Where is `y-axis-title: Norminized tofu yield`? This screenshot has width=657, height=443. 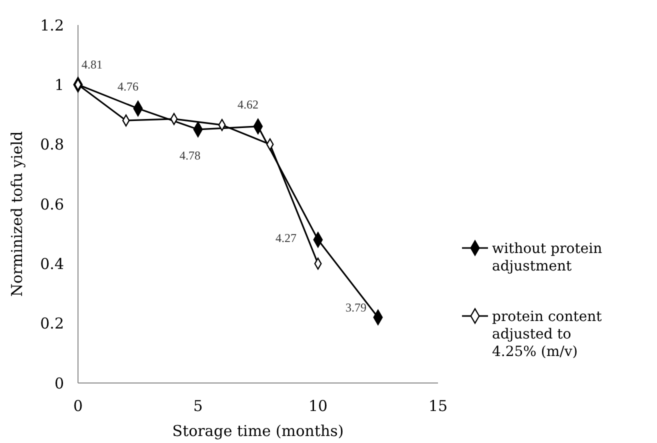
y-axis-title: Norminized tofu yield is located at coordinates (17, 213).